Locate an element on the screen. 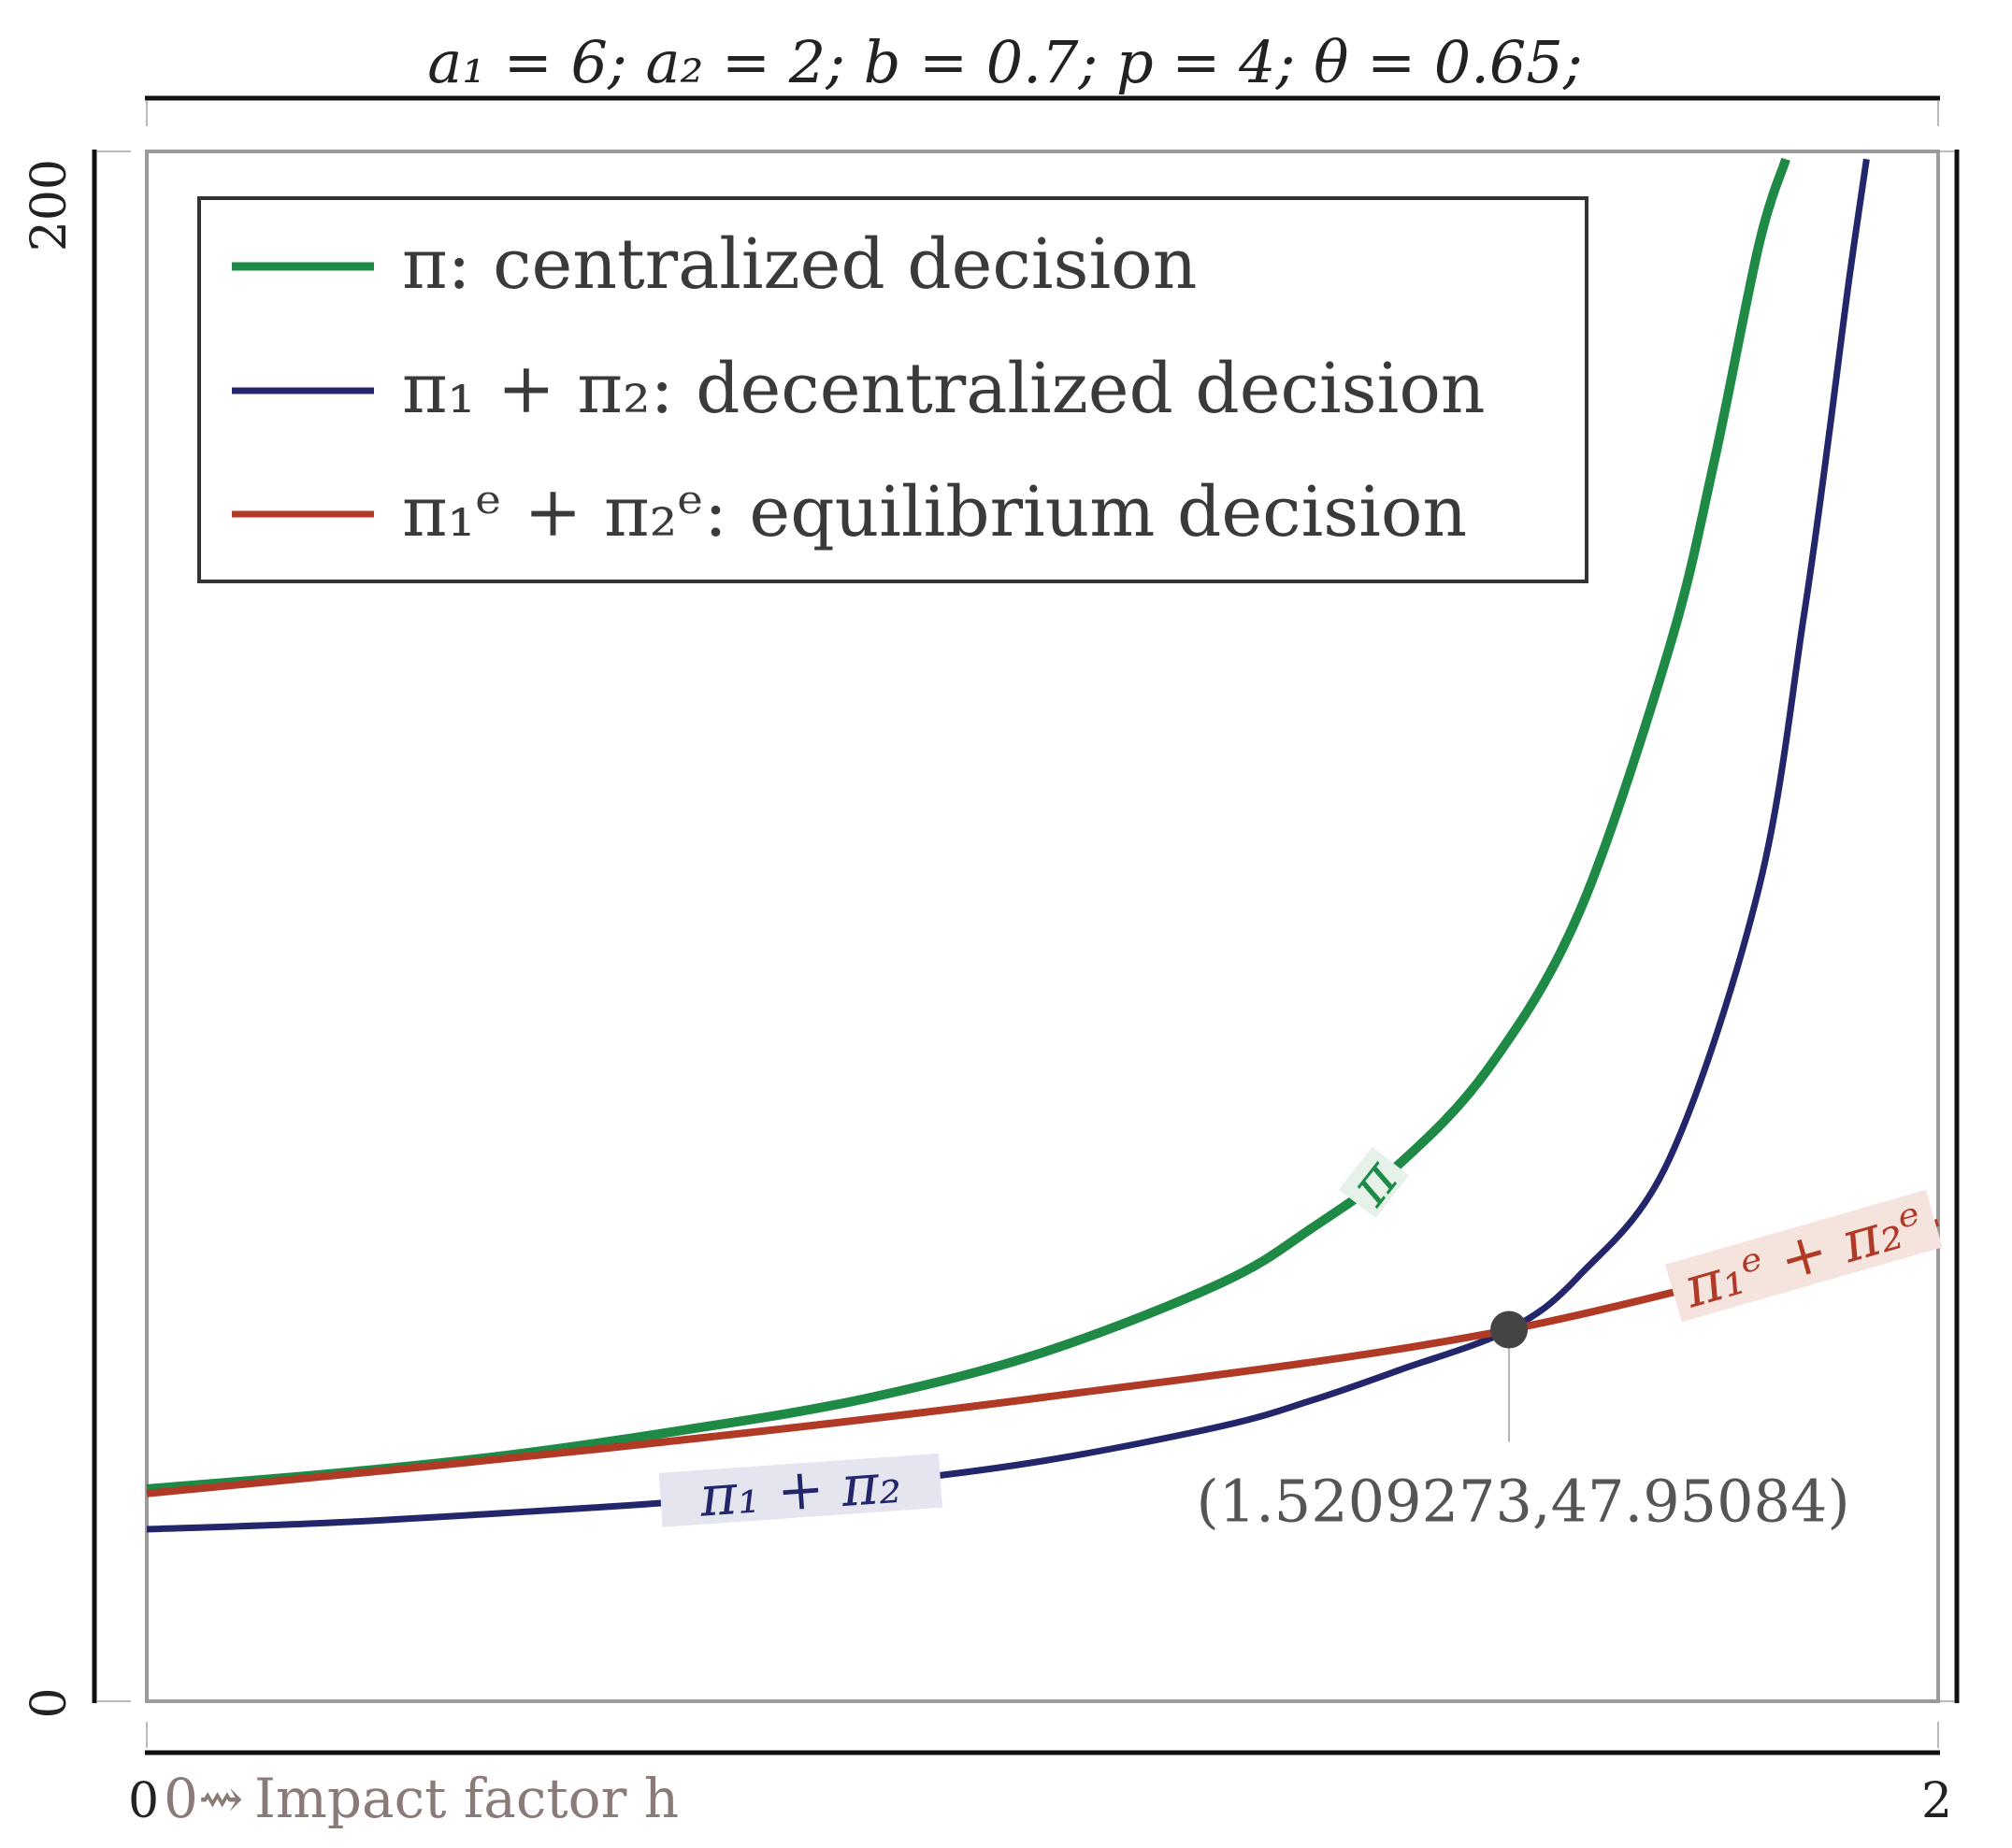 This screenshot has height=1848, width=2012. inline-label-bg-pi12 is located at coordinates (800, 1490).